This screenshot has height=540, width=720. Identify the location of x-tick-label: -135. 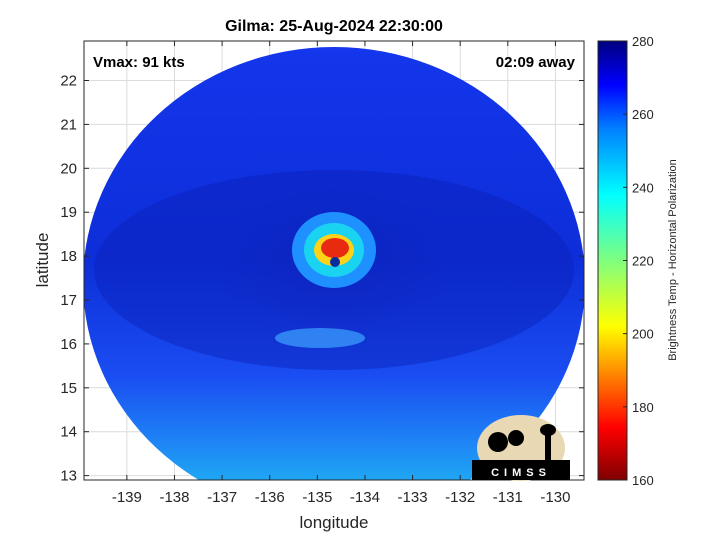
(317, 497).